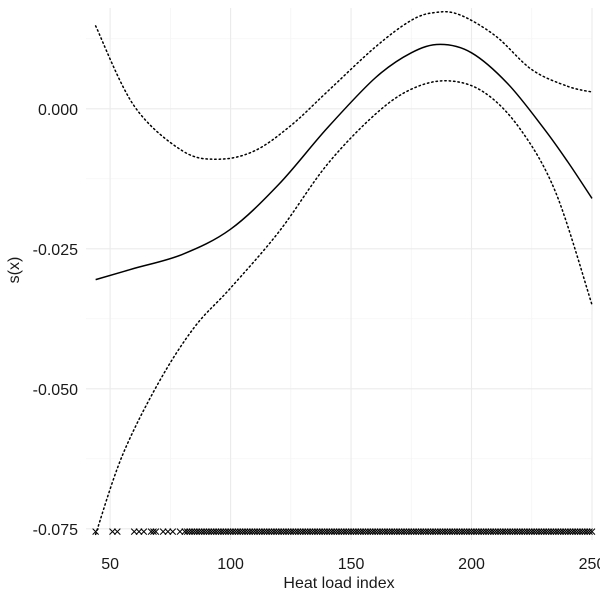 The image size is (600, 600). Describe the element at coordinates (110, 564) in the screenshot. I see `x-tick-label: 50` at that location.